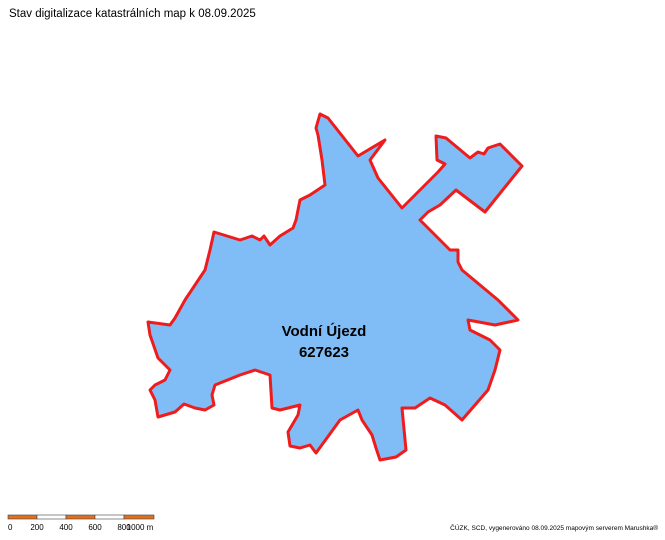  I want to click on scale-label: 1000 m, so click(140, 527).